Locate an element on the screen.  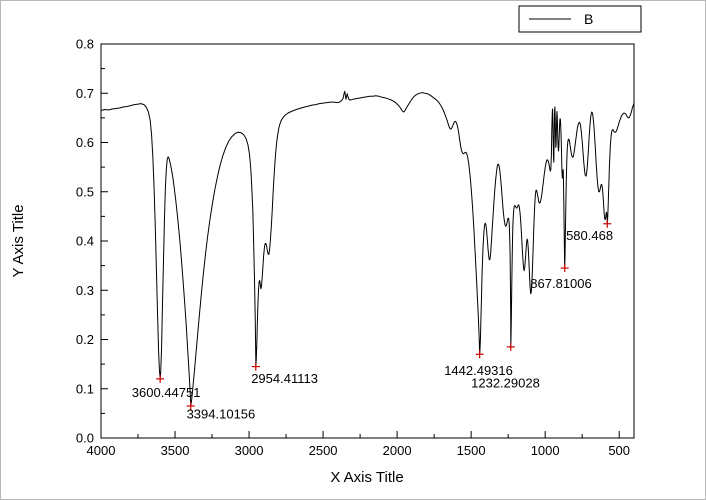
legend-label: B is located at coordinates (588, 19).